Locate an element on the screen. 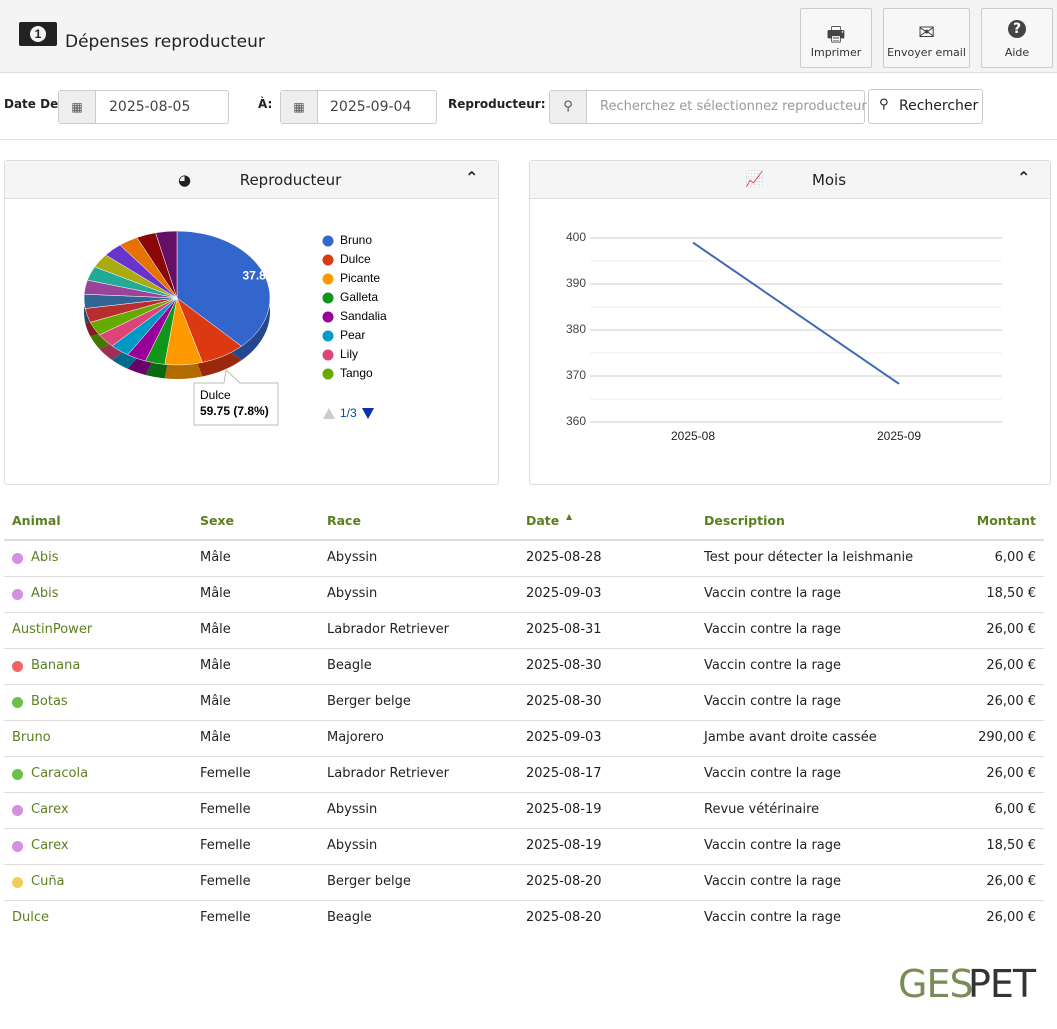 The height and width of the screenshot is (1029, 1057). page-title: Dépenses reproducteur is located at coordinates (165, 42).